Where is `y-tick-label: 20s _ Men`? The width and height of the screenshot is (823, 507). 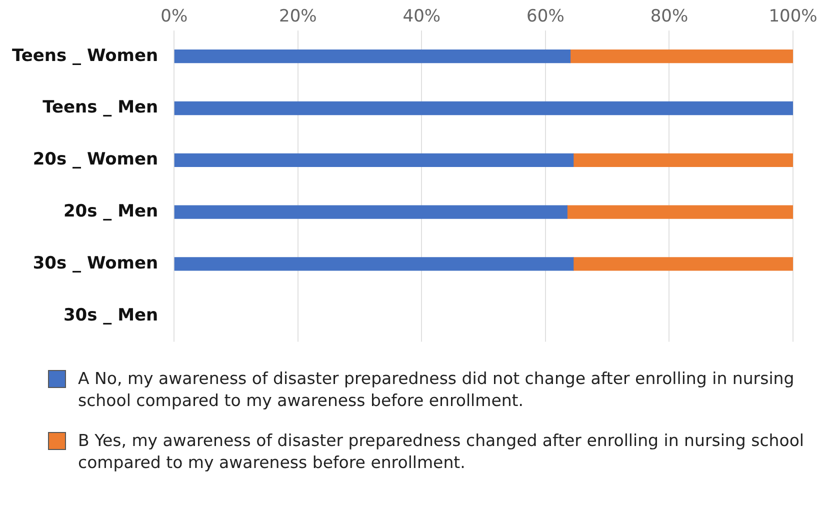
y-tick-label: 20s _ Men is located at coordinates (110, 211).